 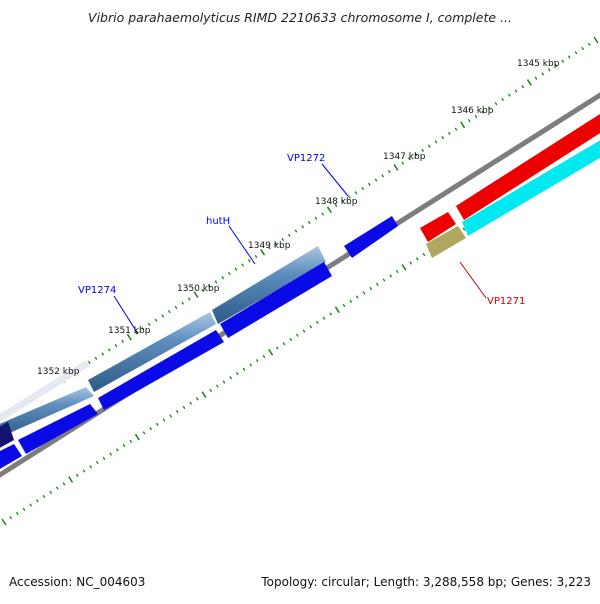 I want to click on leader-vp1272, so click(x=335, y=180).